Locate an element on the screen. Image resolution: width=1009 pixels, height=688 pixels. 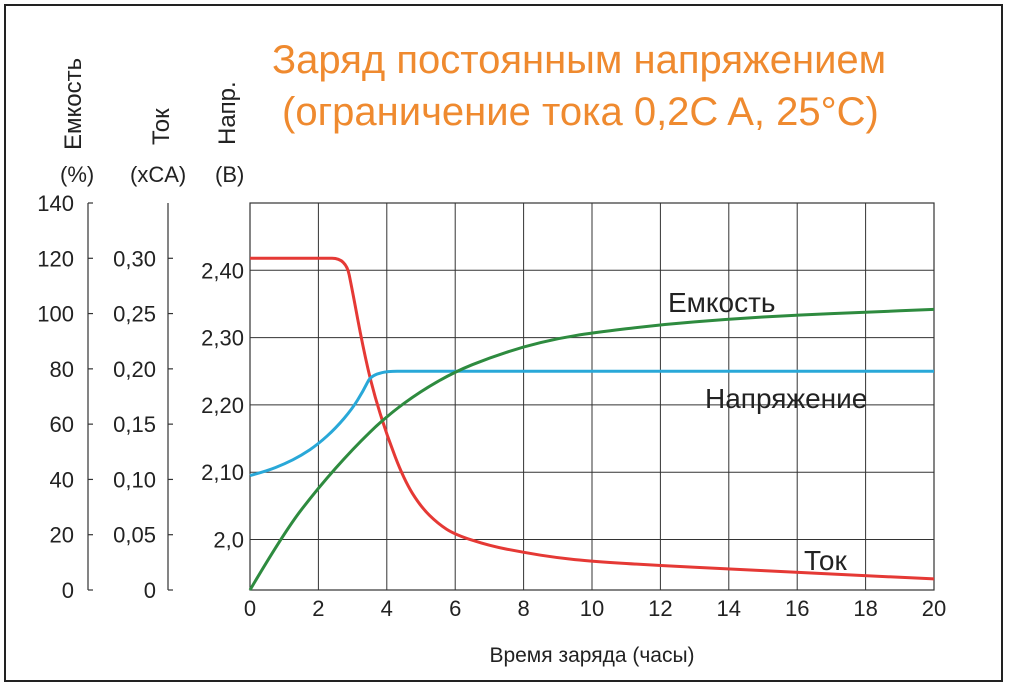
x-axis-label: Время заряда (часы) is located at coordinates (591, 655).